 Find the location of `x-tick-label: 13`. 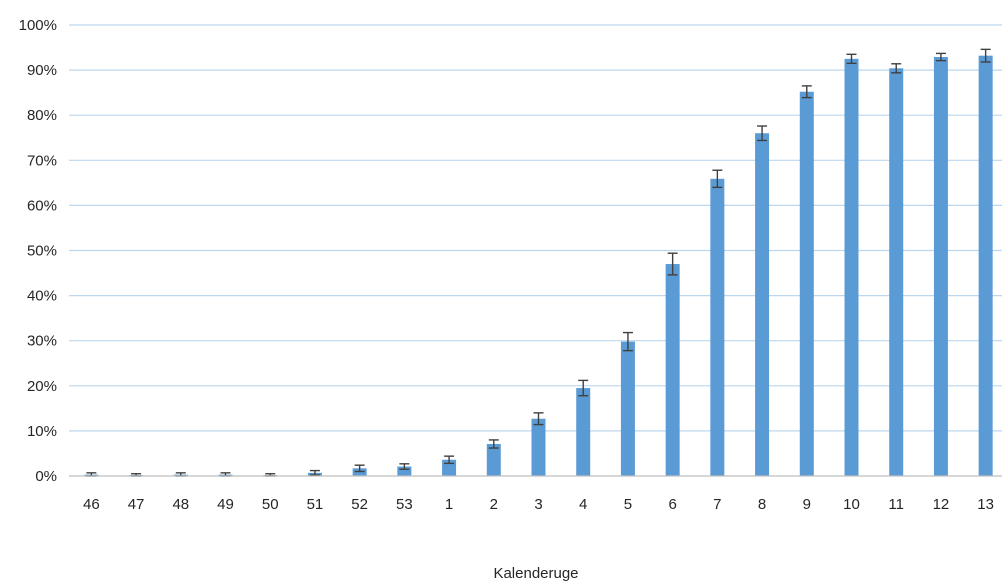

x-tick-label: 13 is located at coordinates (985, 504).